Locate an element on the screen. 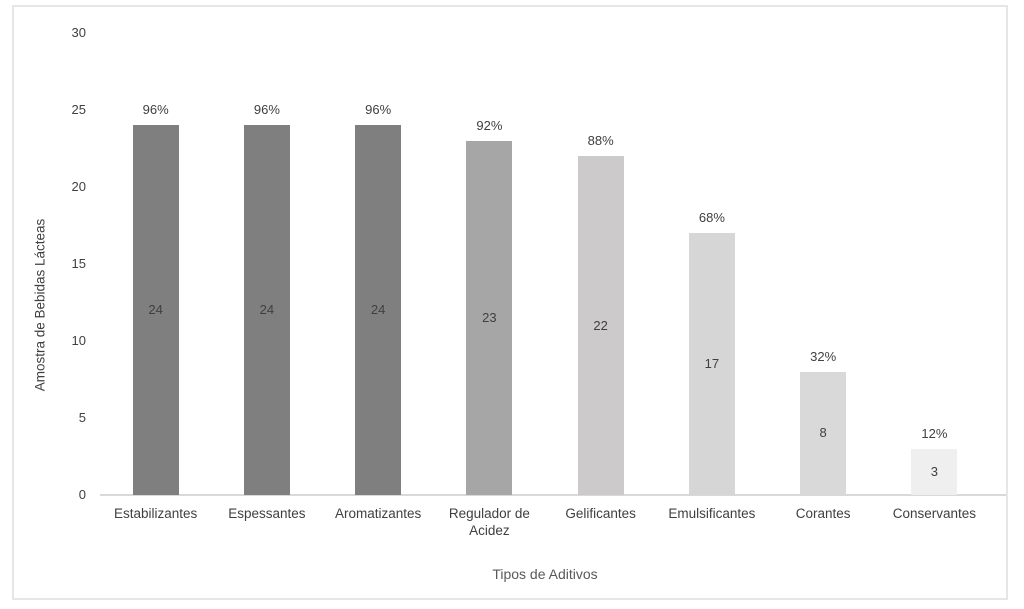 Image resolution: width=1024 pixels, height=609 pixels. bar-value-label: 23 is located at coordinates (489, 317).